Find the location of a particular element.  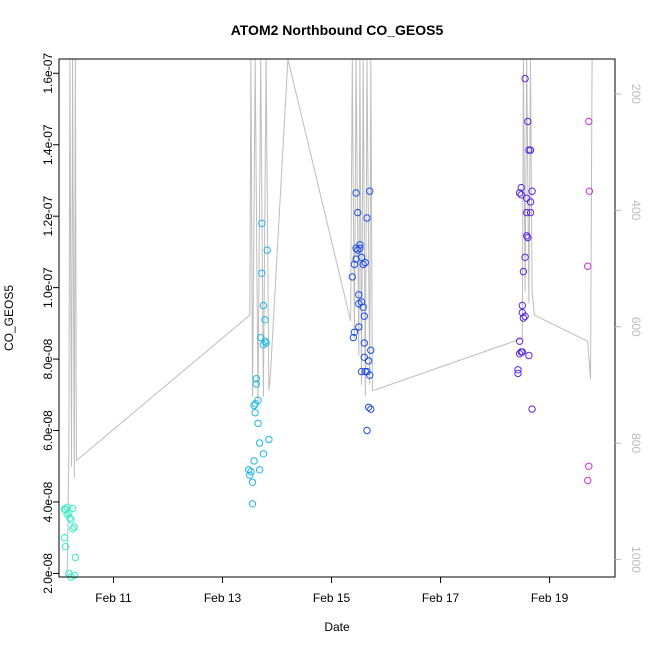

right-tick-label: 400 is located at coordinates (636, 210).